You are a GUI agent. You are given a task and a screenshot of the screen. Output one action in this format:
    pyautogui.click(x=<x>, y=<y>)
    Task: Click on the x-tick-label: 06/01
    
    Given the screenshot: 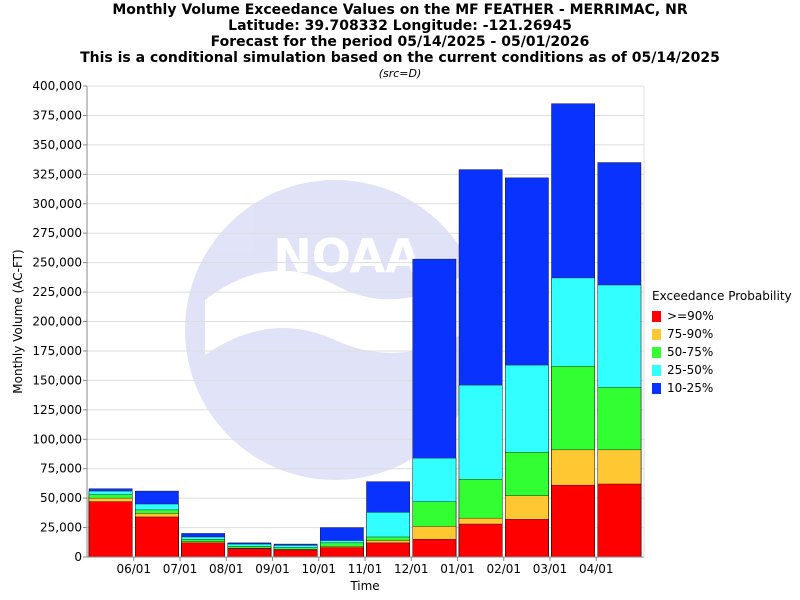 What is the action you would take?
    pyautogui.click(x=133, y=569)
    